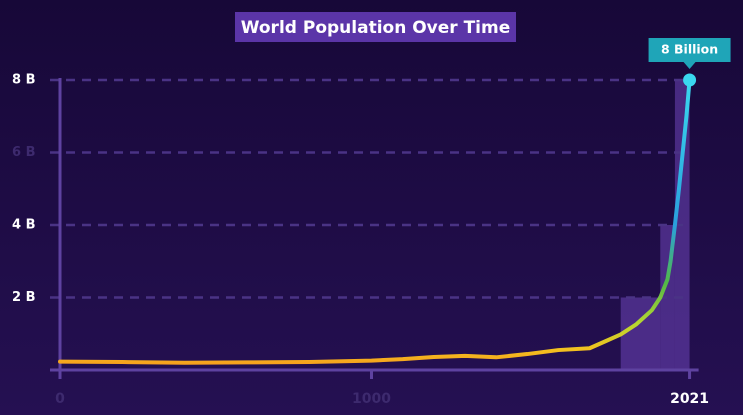 The height and width of the screenshot is (415, 743). What do you see at coordinates (23, 225) in the screenshot?
I see `y-tick-label: 4 B` at bounding box center [23, 225].